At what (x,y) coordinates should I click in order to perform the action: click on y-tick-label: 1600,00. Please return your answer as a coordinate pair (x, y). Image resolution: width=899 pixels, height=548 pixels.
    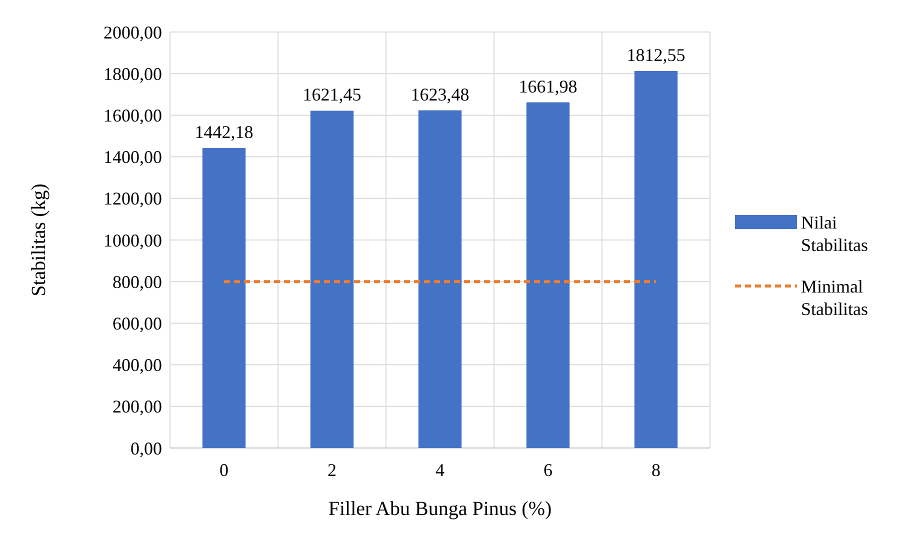
    Looking at the image, I should click on (133, 116).